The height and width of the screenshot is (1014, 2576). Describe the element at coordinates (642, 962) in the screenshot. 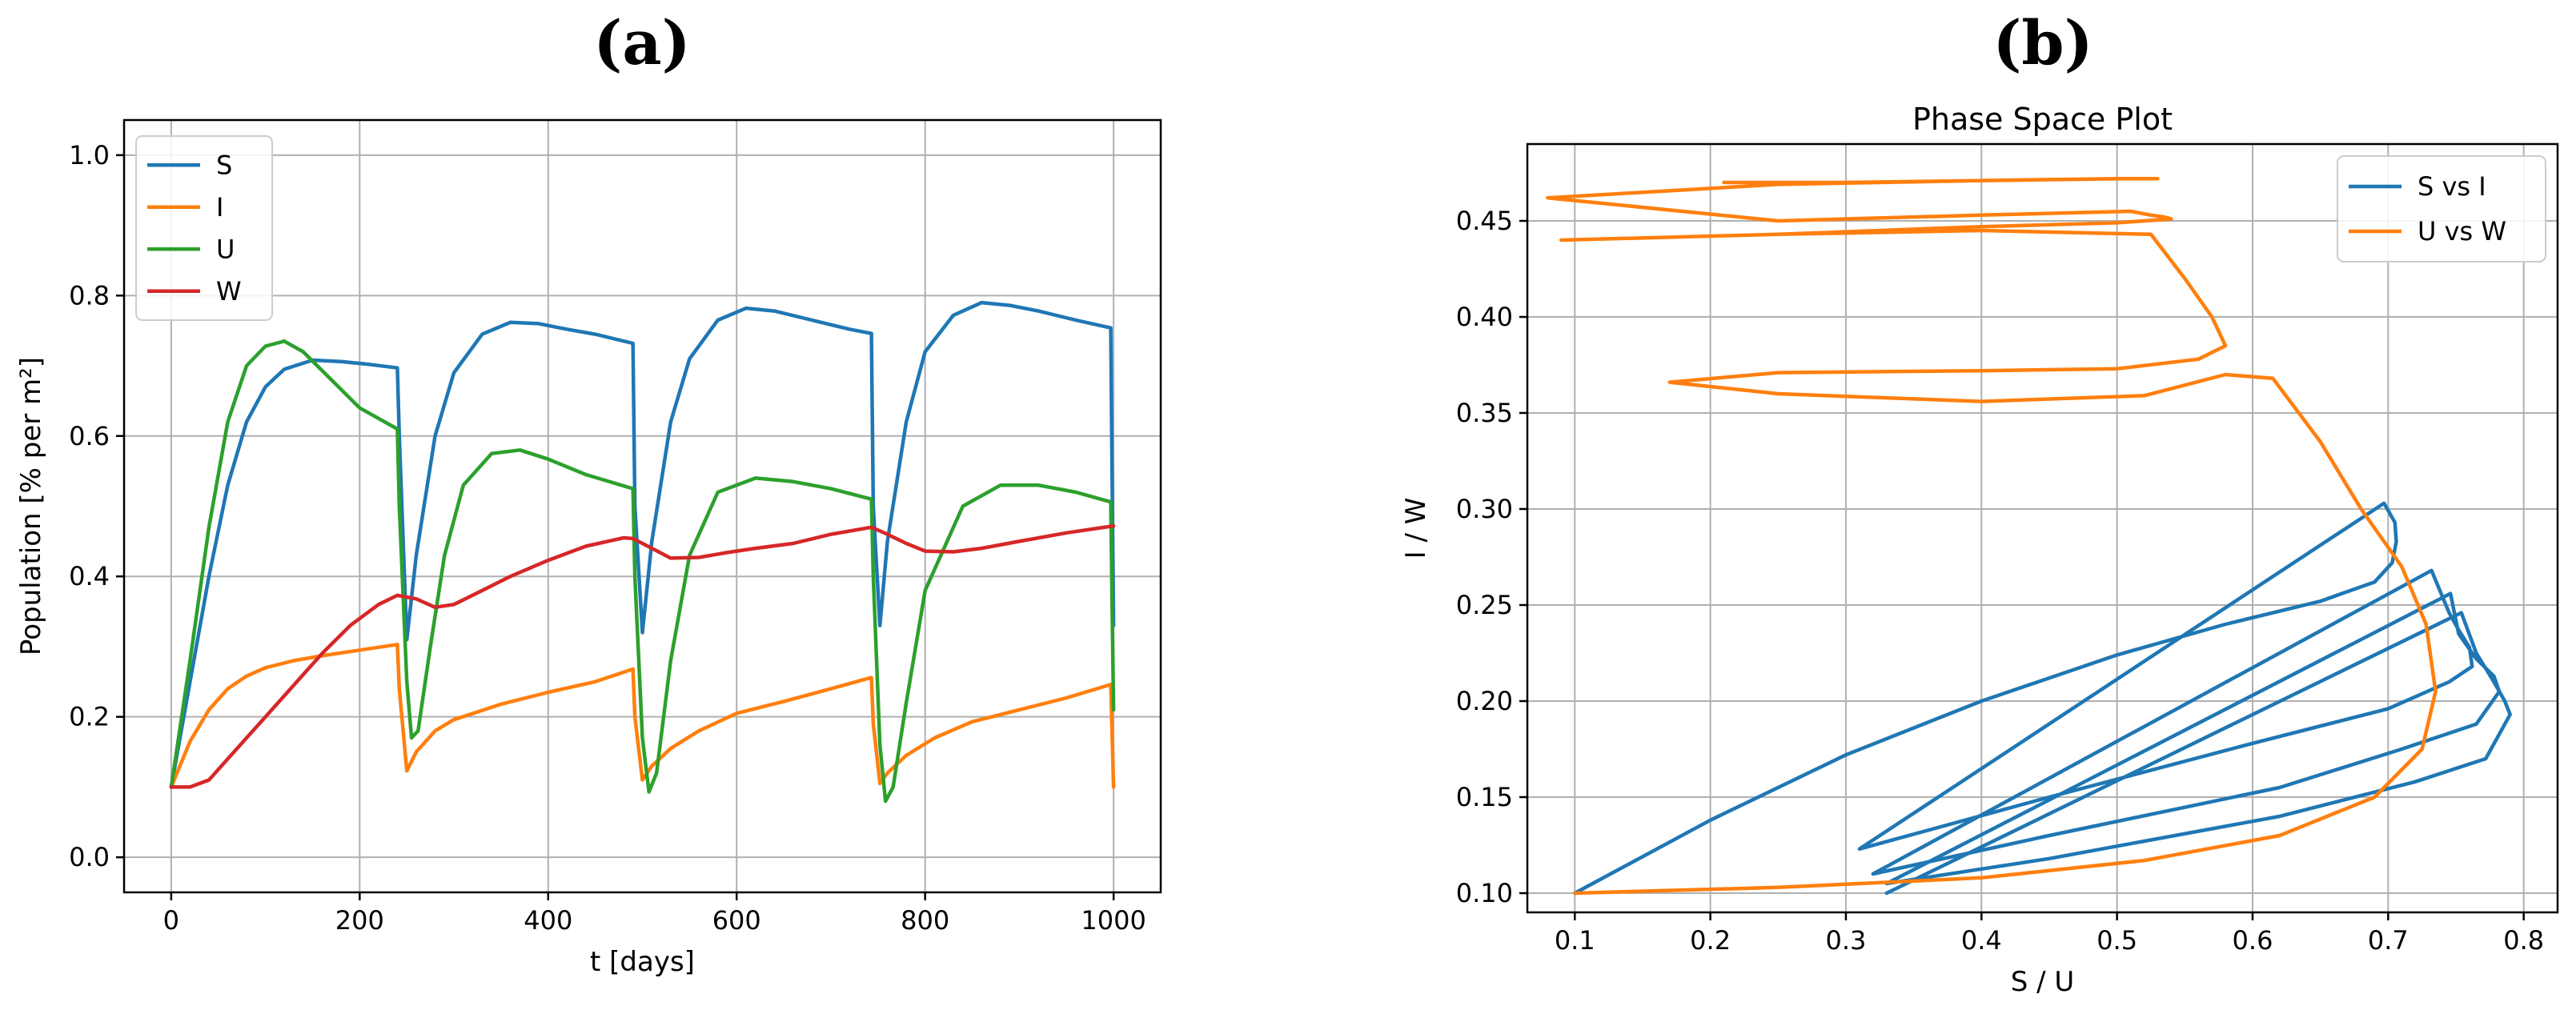

I see `x-axis-label: t [days]` at that location.